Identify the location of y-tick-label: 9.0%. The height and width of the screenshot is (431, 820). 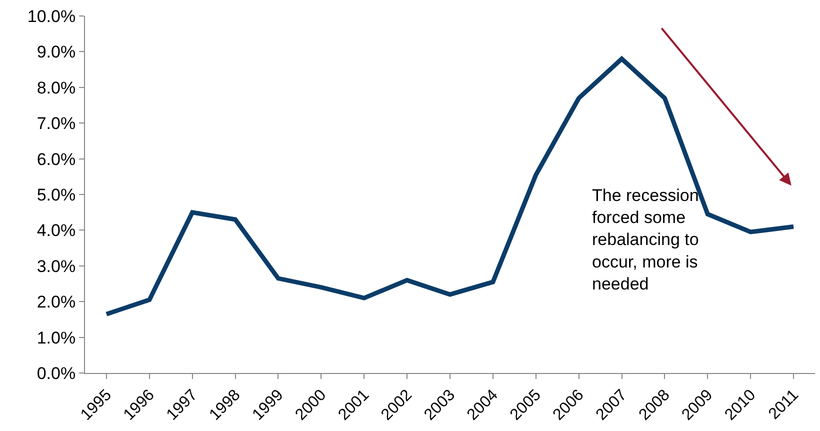
(56, 52).